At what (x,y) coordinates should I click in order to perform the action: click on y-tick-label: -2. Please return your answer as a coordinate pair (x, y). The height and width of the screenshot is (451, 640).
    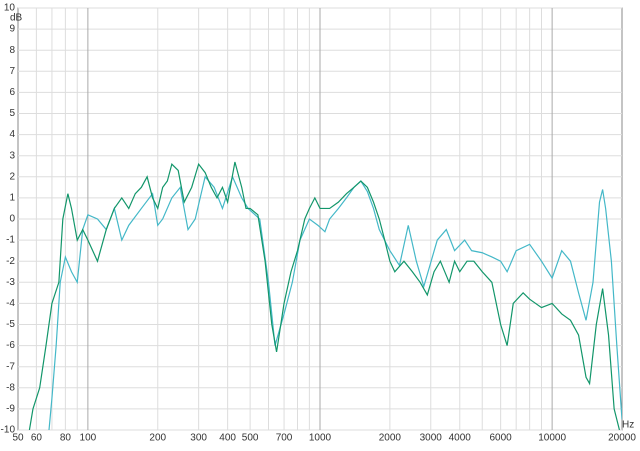
    Looking at the image, I should click on (10, 261).